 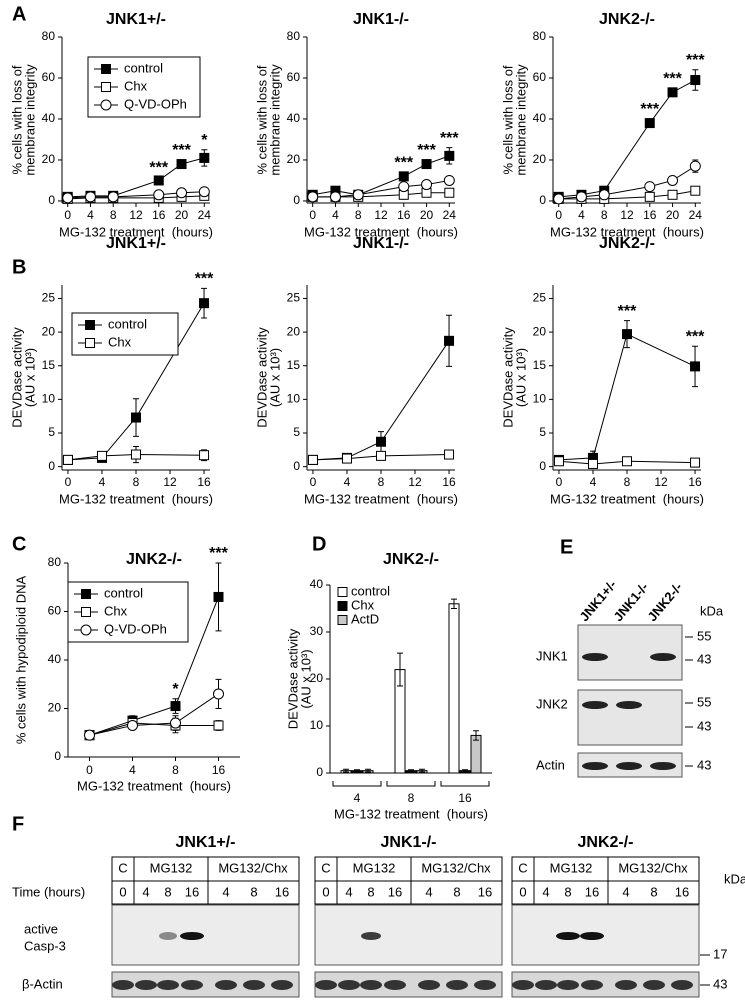 I want to click on x-tick-label: 16, so click(x=404, y=215).